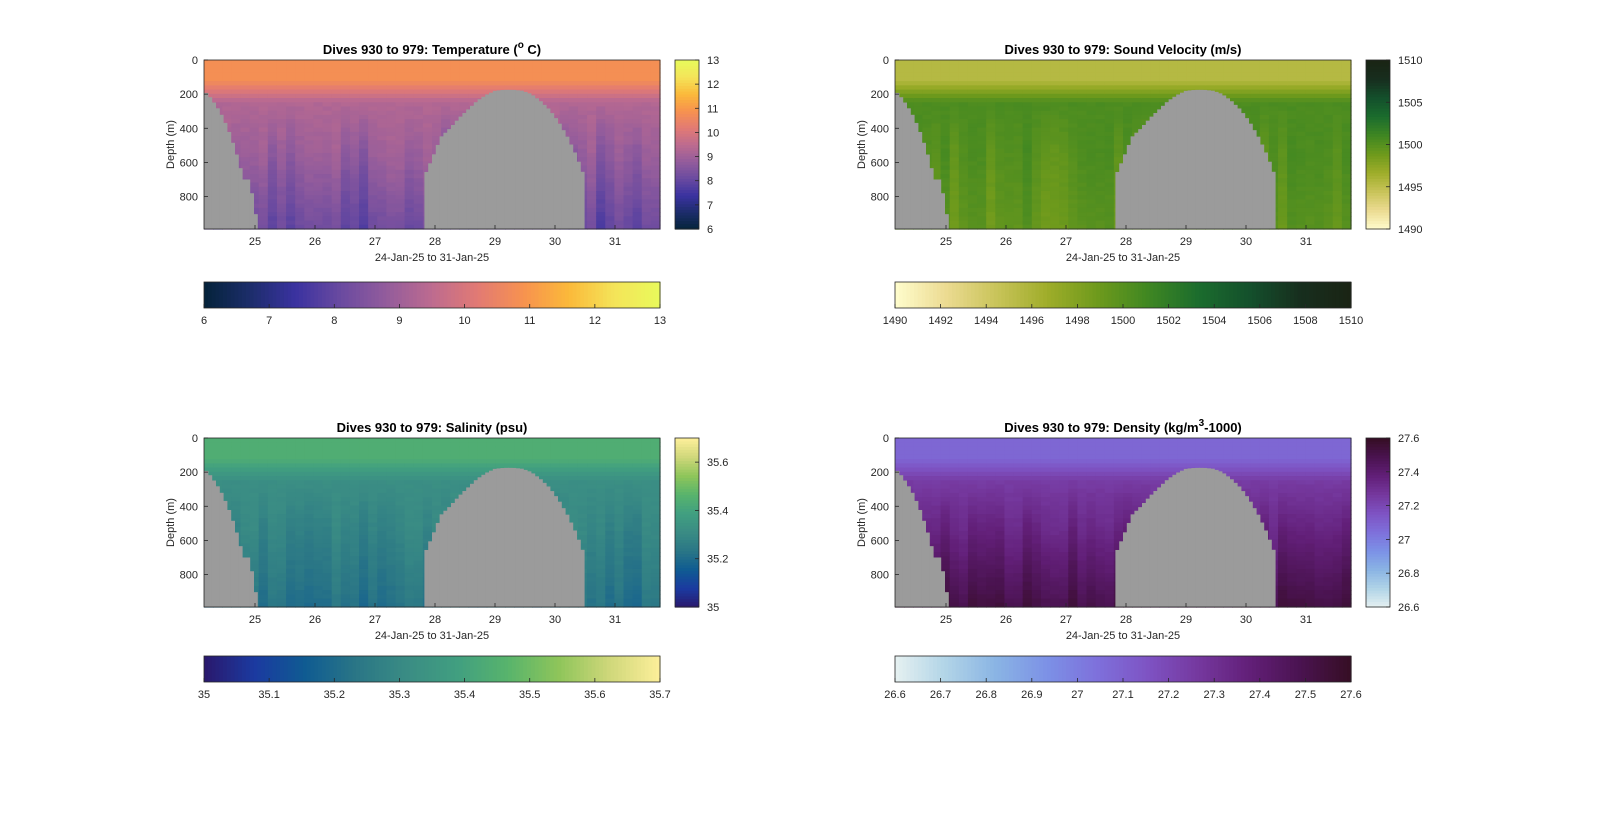 The height and width of the screenshot is (815, 1600). I want to click on y-tick-label: 0, so click(886, 61).